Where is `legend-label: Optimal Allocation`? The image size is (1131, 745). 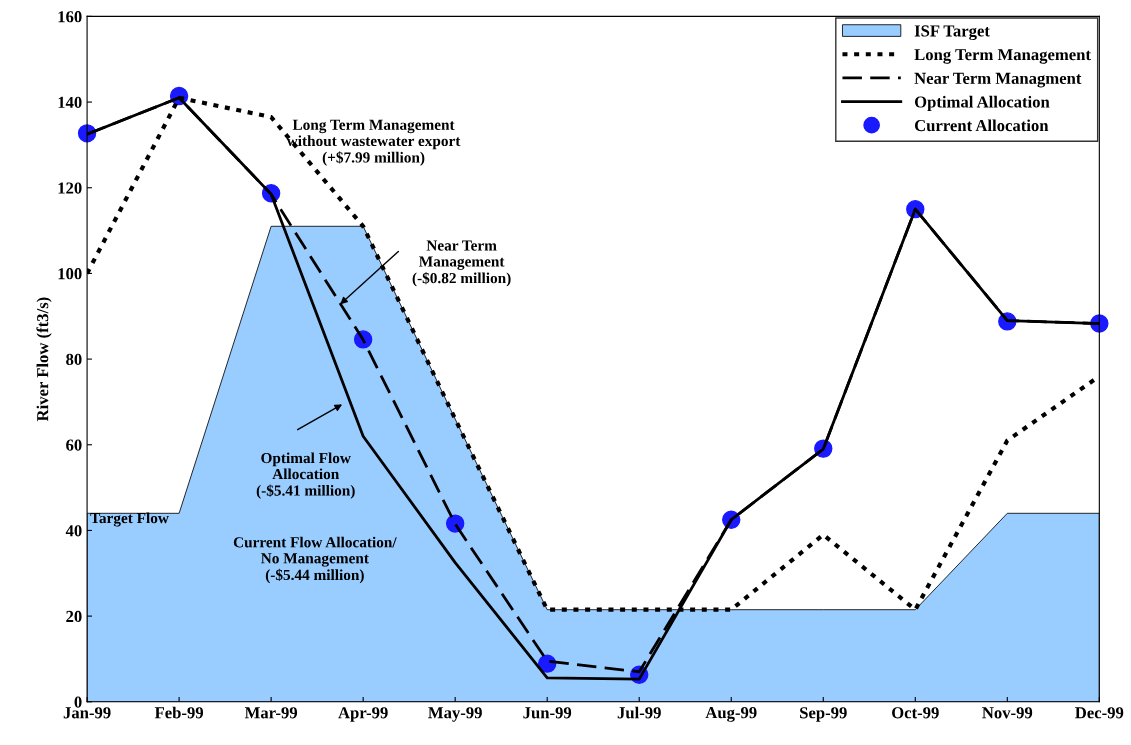
legend-label: Optimal Allocation is located at coordinates (982, 103).